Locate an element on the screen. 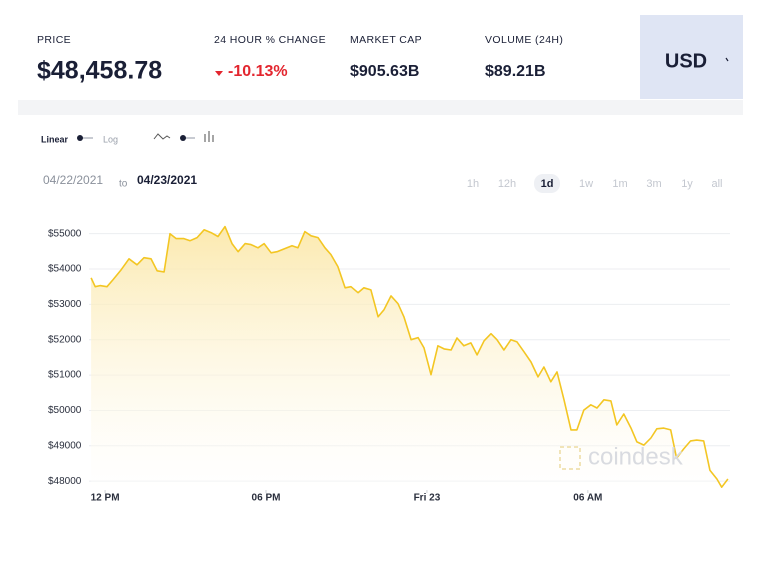 The height and width of the screenshot is (565, 760). y-tick-label: $48000 is located at coordinates (65, 481).